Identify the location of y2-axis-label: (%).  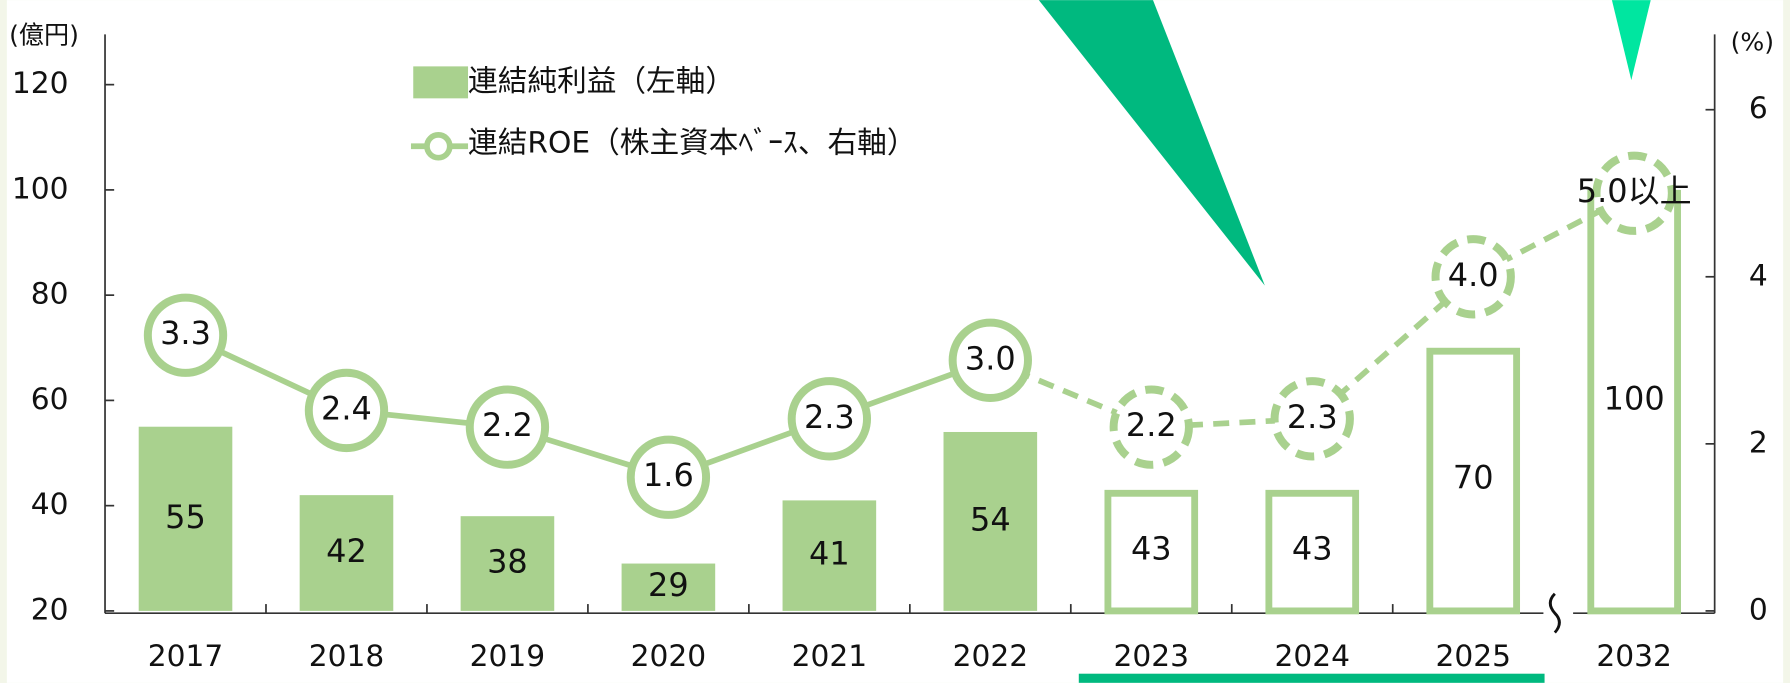
(1752, 42).